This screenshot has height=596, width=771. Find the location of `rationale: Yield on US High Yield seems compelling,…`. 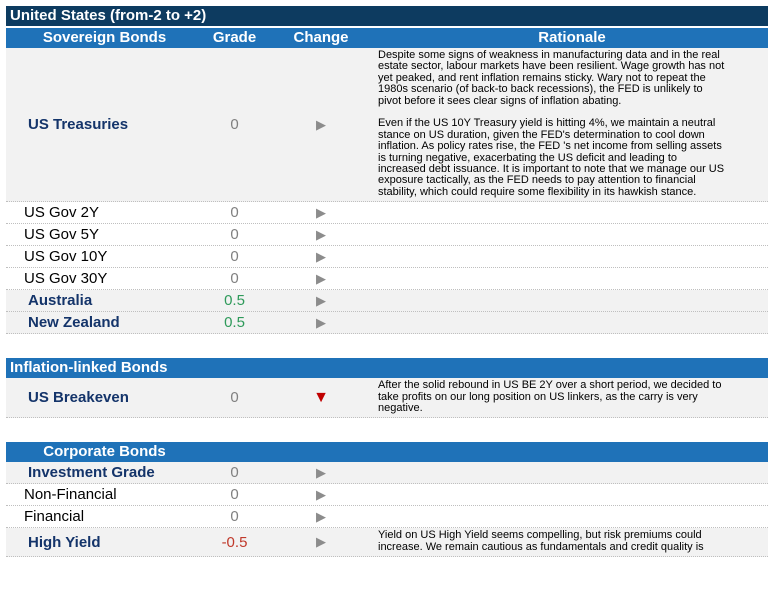

rationale: Yield on US High Yield seems compelling,… is located at coordinates (572, 542).